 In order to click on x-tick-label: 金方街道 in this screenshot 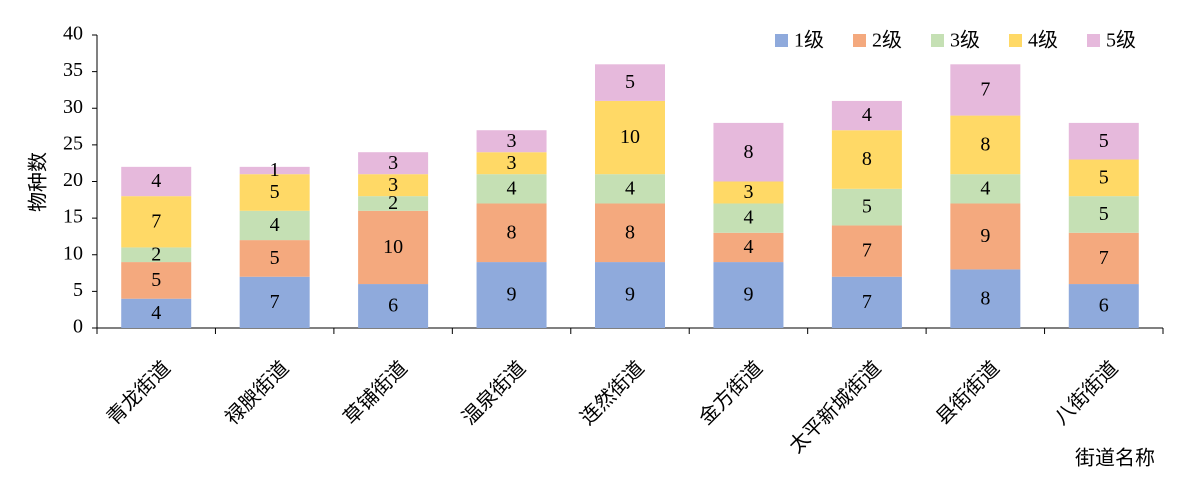, I will do `click(730, 393)`.